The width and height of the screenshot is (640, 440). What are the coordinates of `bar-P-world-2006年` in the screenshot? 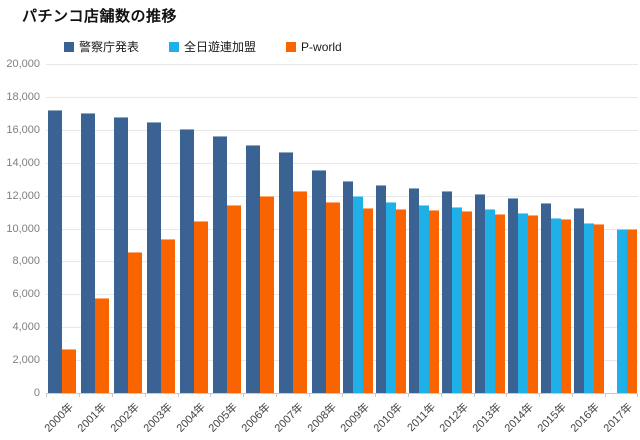 It's located at (266, 294).